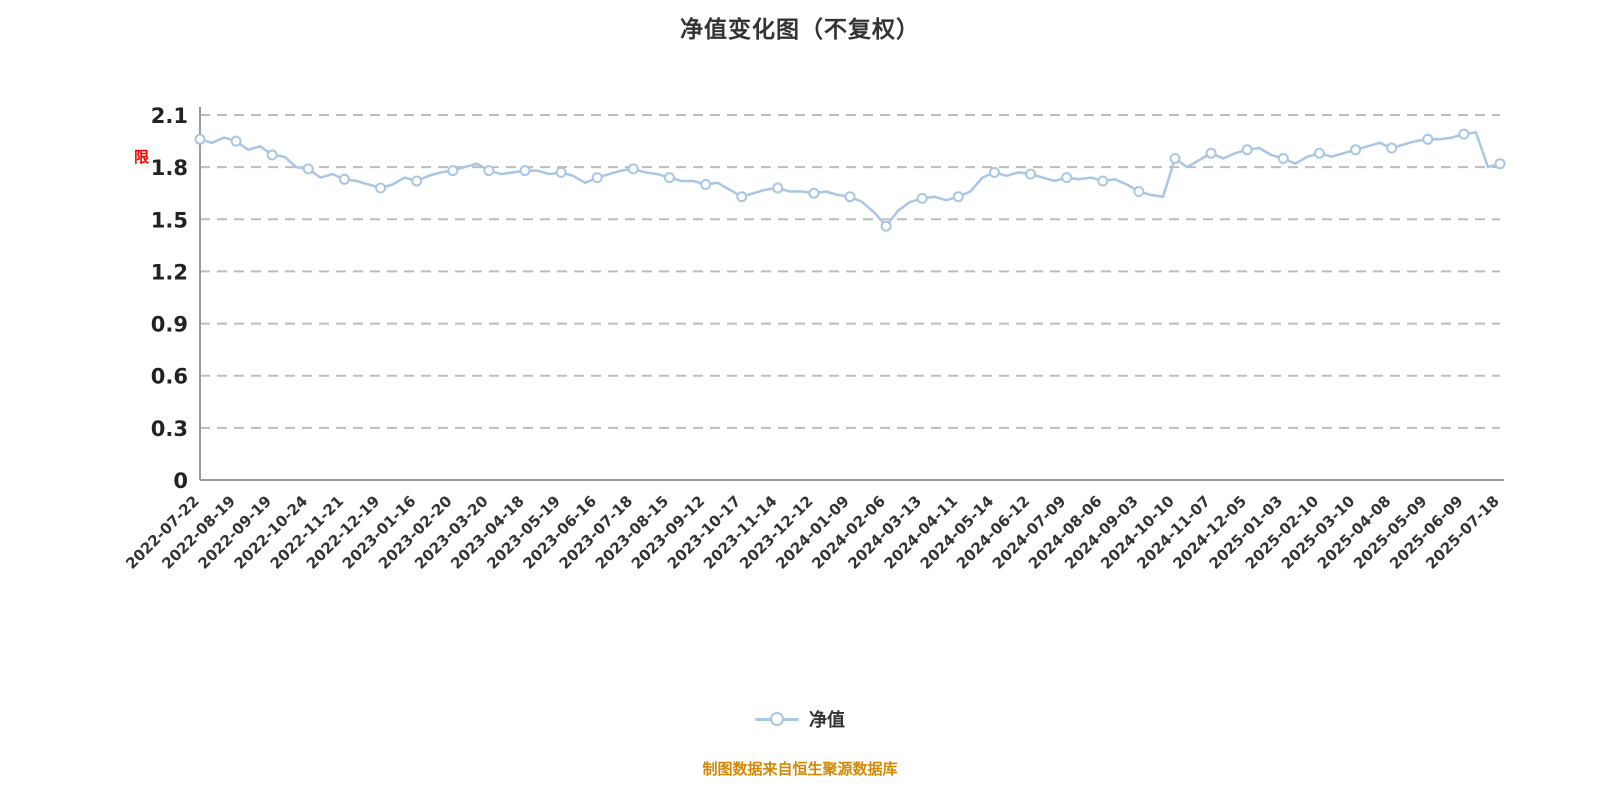  What do you see at coordinates (827, 720) in the screenshot?
I see `legend-label: 净值` at bounding box center [827, 720].